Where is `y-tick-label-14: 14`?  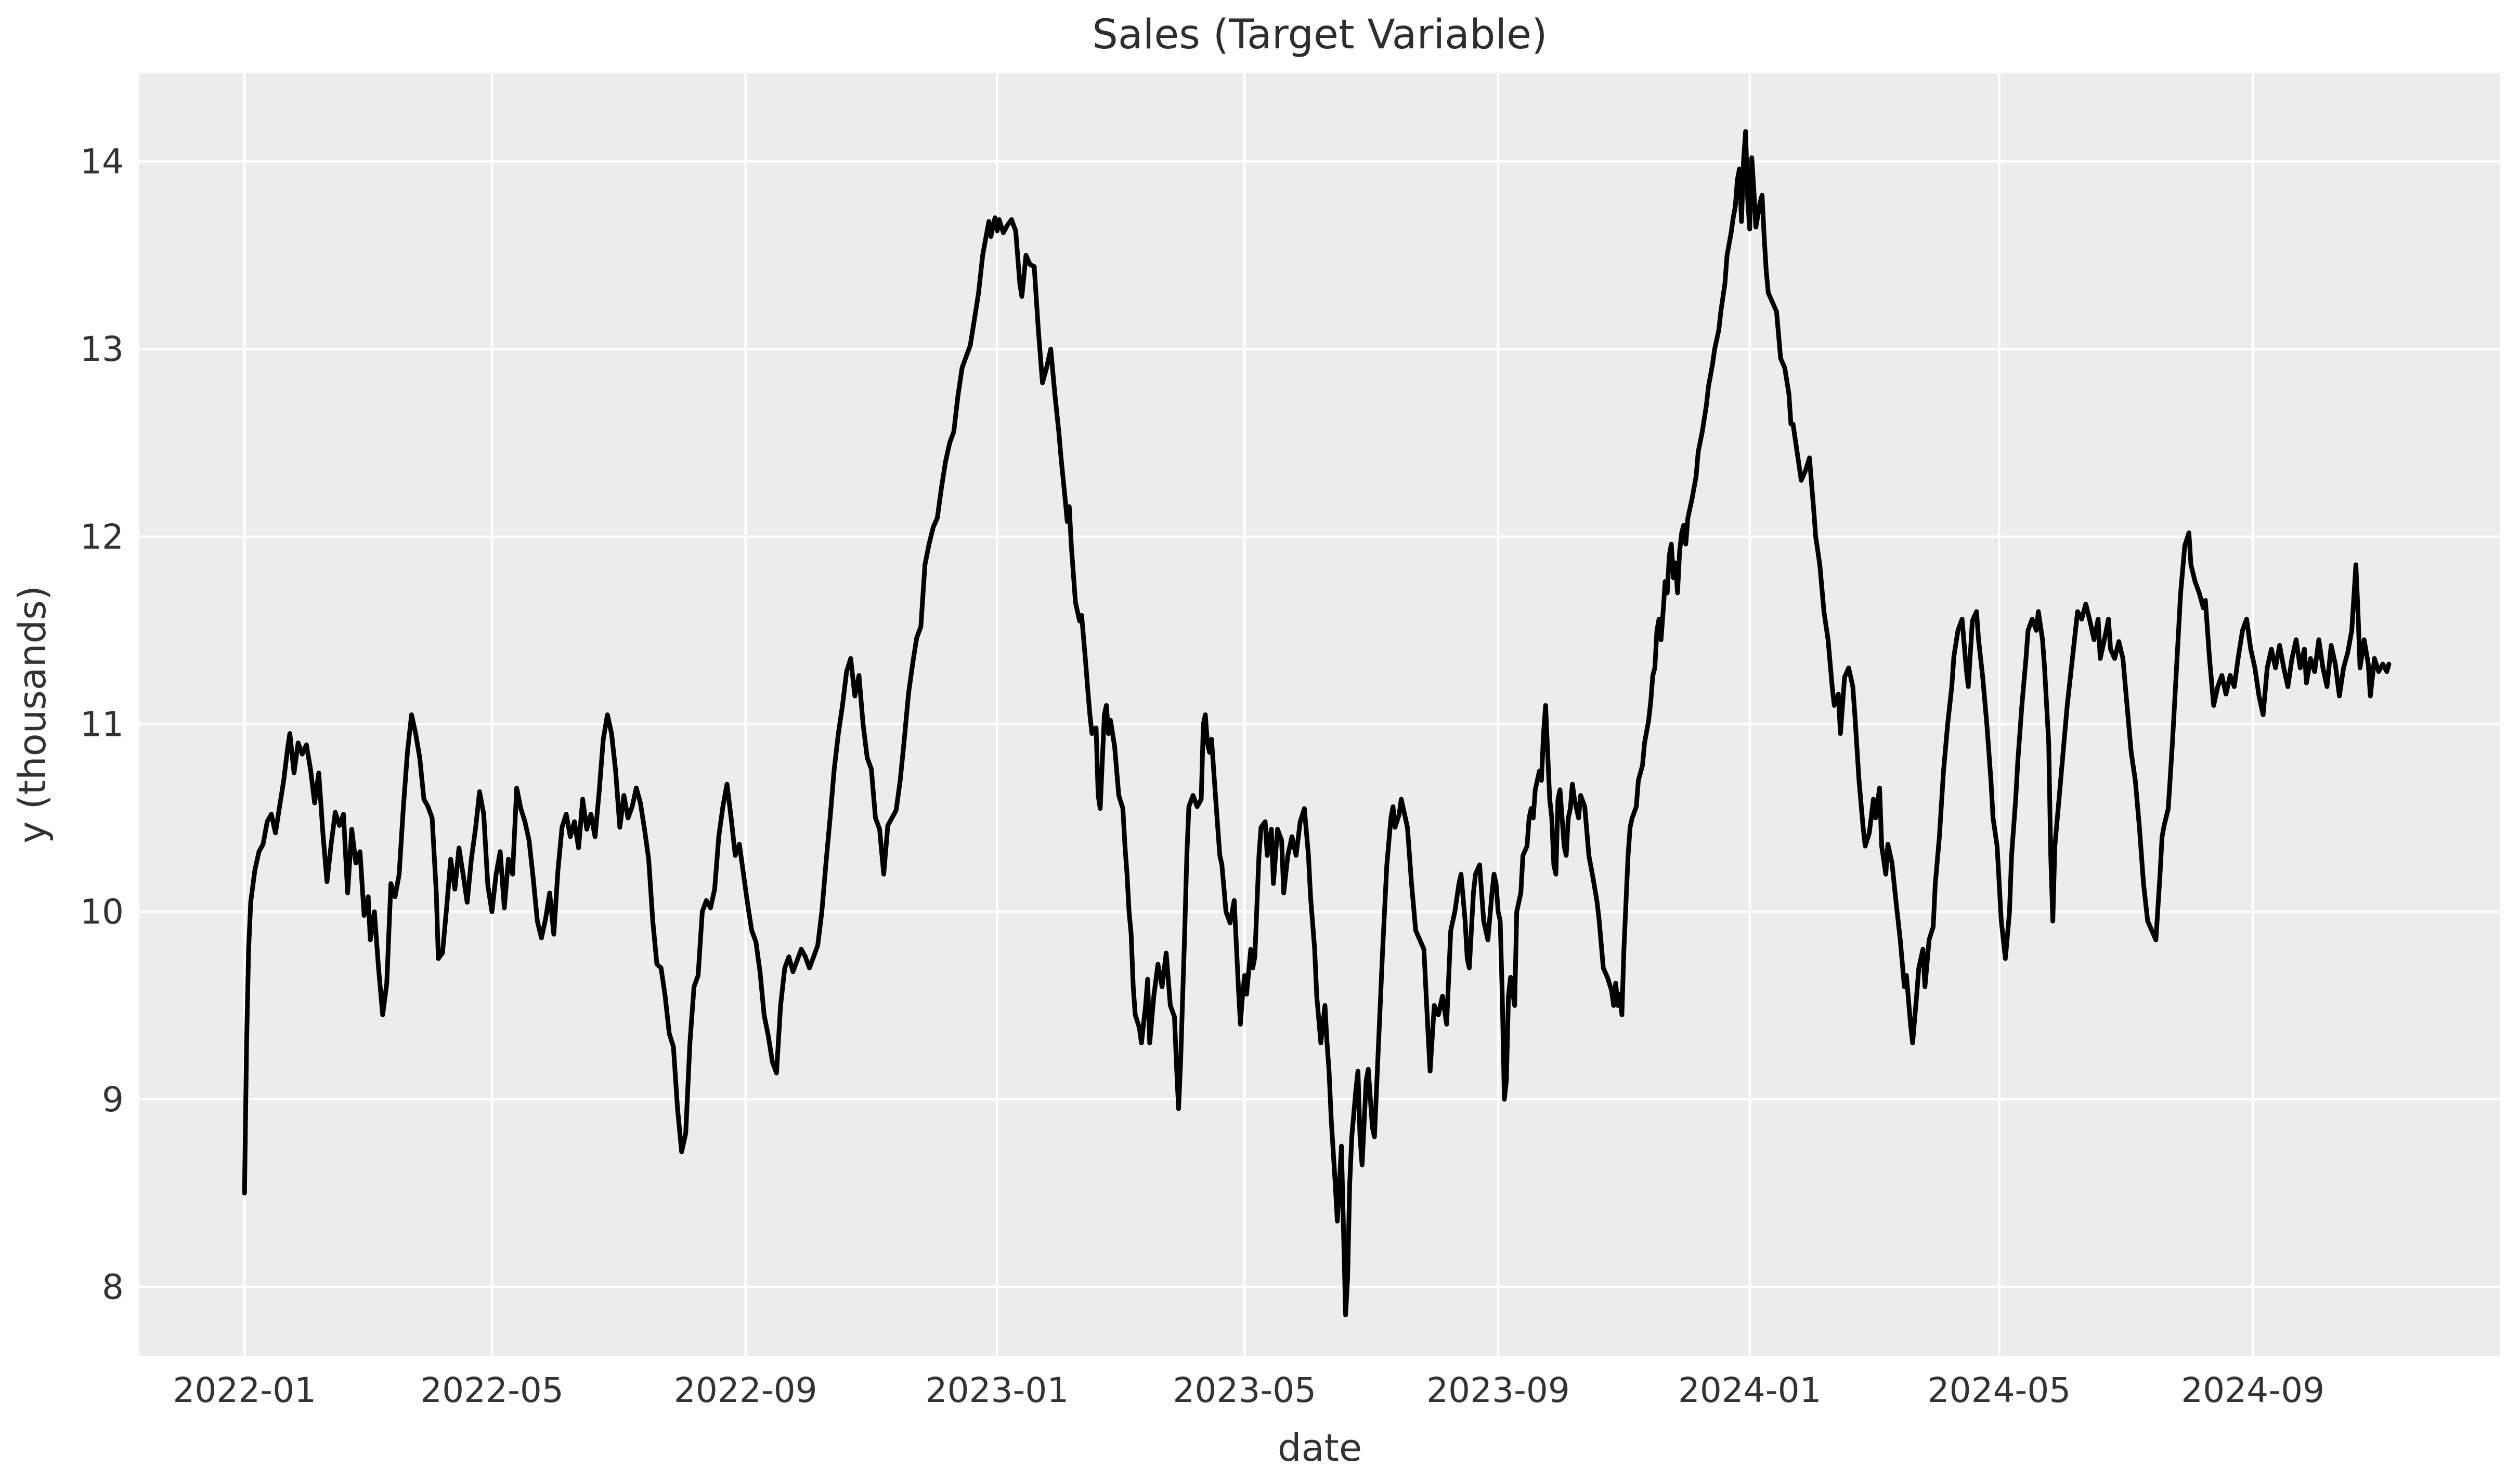 y-tick-label-14: 14 is located at coordinates (102, 162).